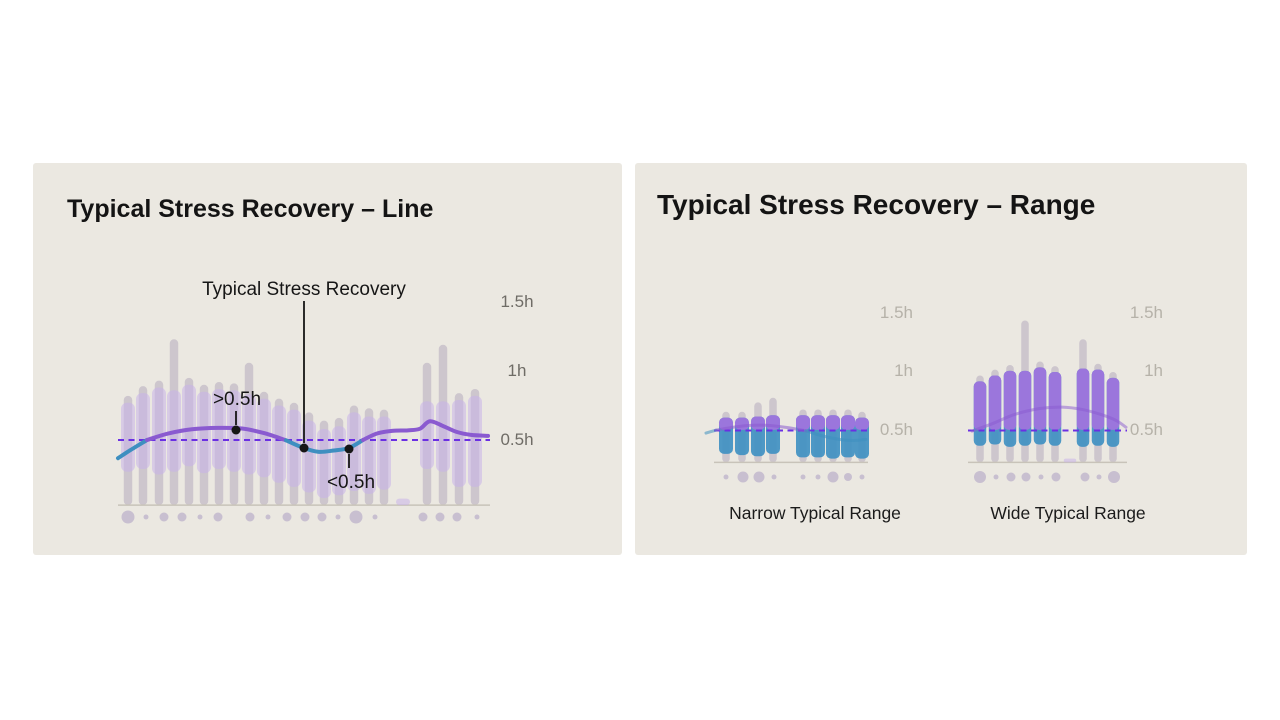  Describe the element at coordinates (351, 482) in the screenshot. I see `annotation-below-threshold: <0.5h` at that location.